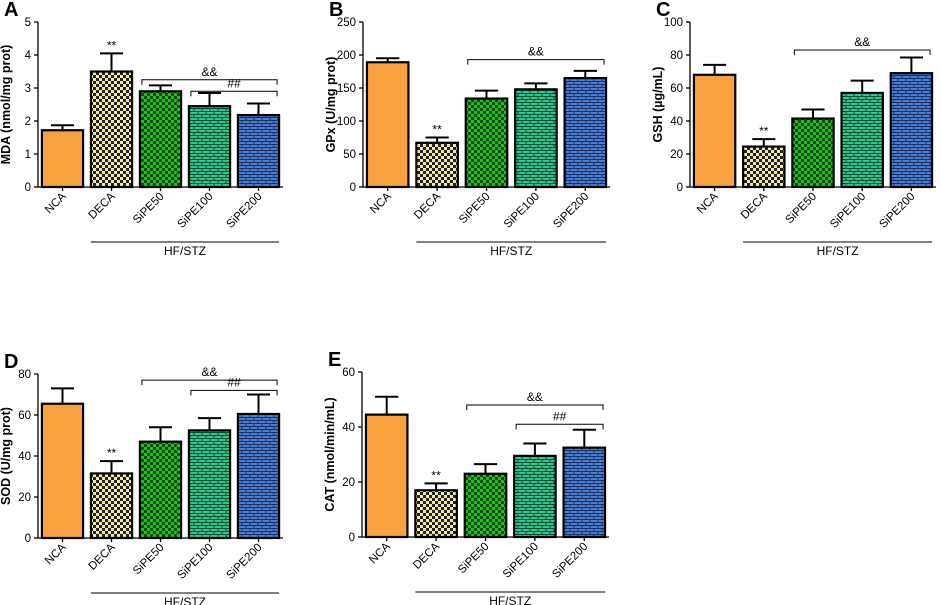 This screenshot has height=605, width=941. Describe the element at coordinates (28, 122) in the screenshot. I see `y-tick-label: 2` at that location.